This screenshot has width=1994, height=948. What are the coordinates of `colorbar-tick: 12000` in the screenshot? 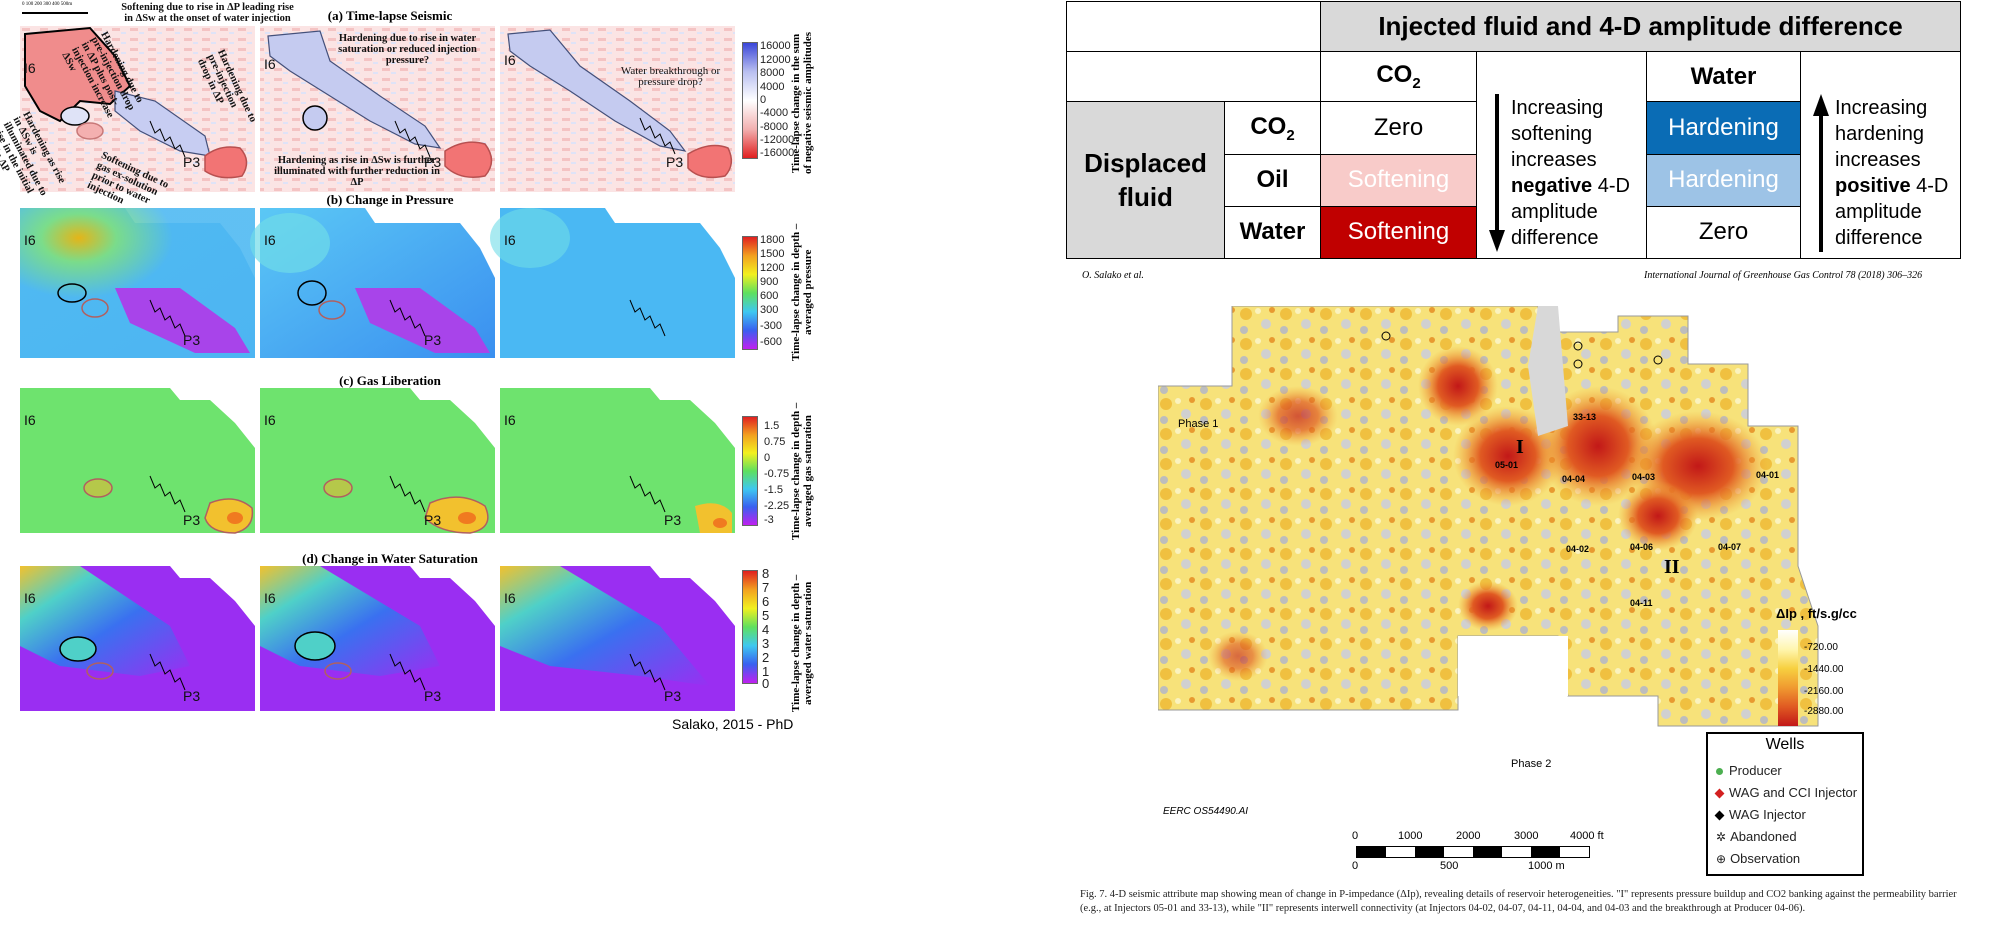 It's located at (775, 60).